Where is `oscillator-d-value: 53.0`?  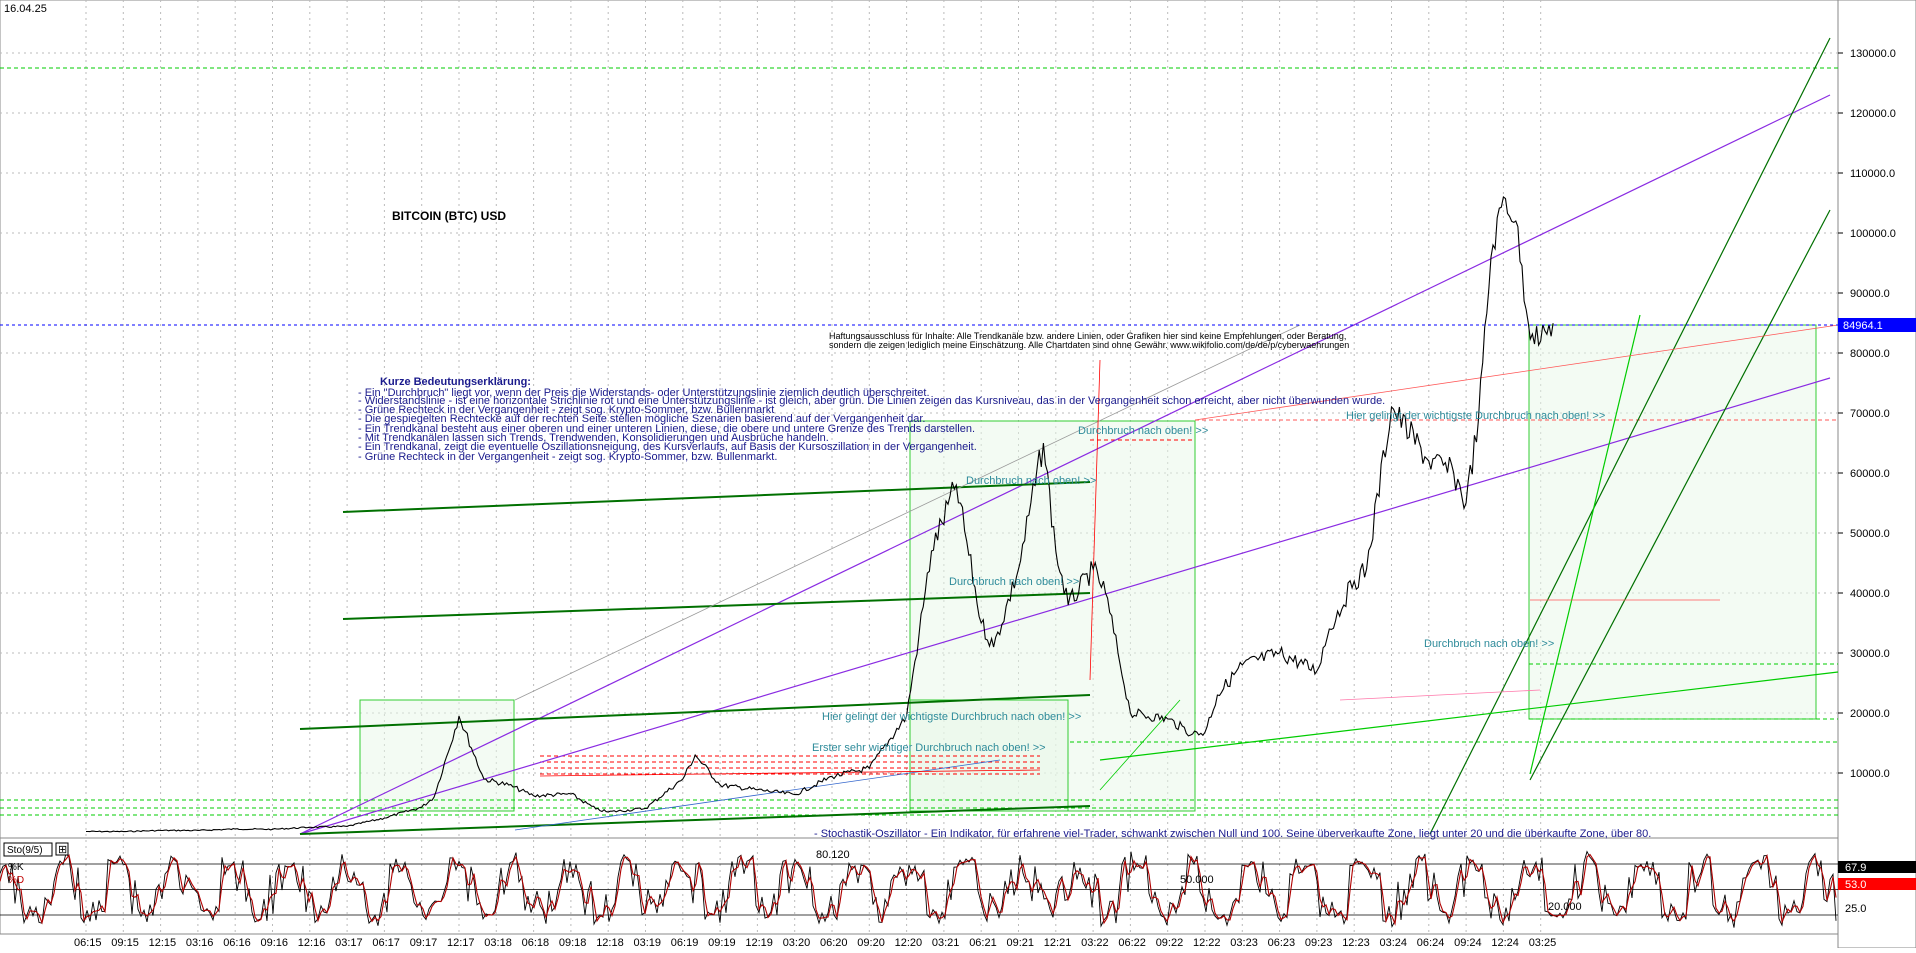 oscillator-d-value: 53.0 is located at coordinates (1855, 885).